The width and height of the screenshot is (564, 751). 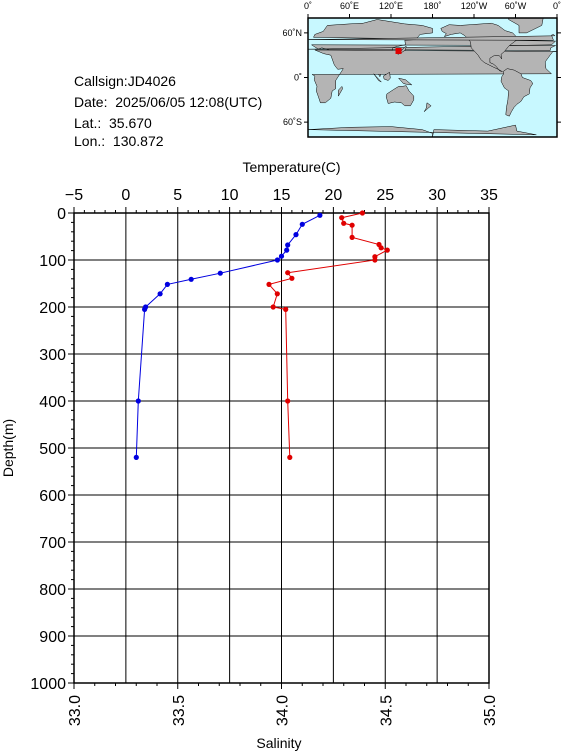 What do you see at coordinates (474, 6) in the screenshot?
I see `map-lon-label: 120˚W` at bounding box center [474, 6].